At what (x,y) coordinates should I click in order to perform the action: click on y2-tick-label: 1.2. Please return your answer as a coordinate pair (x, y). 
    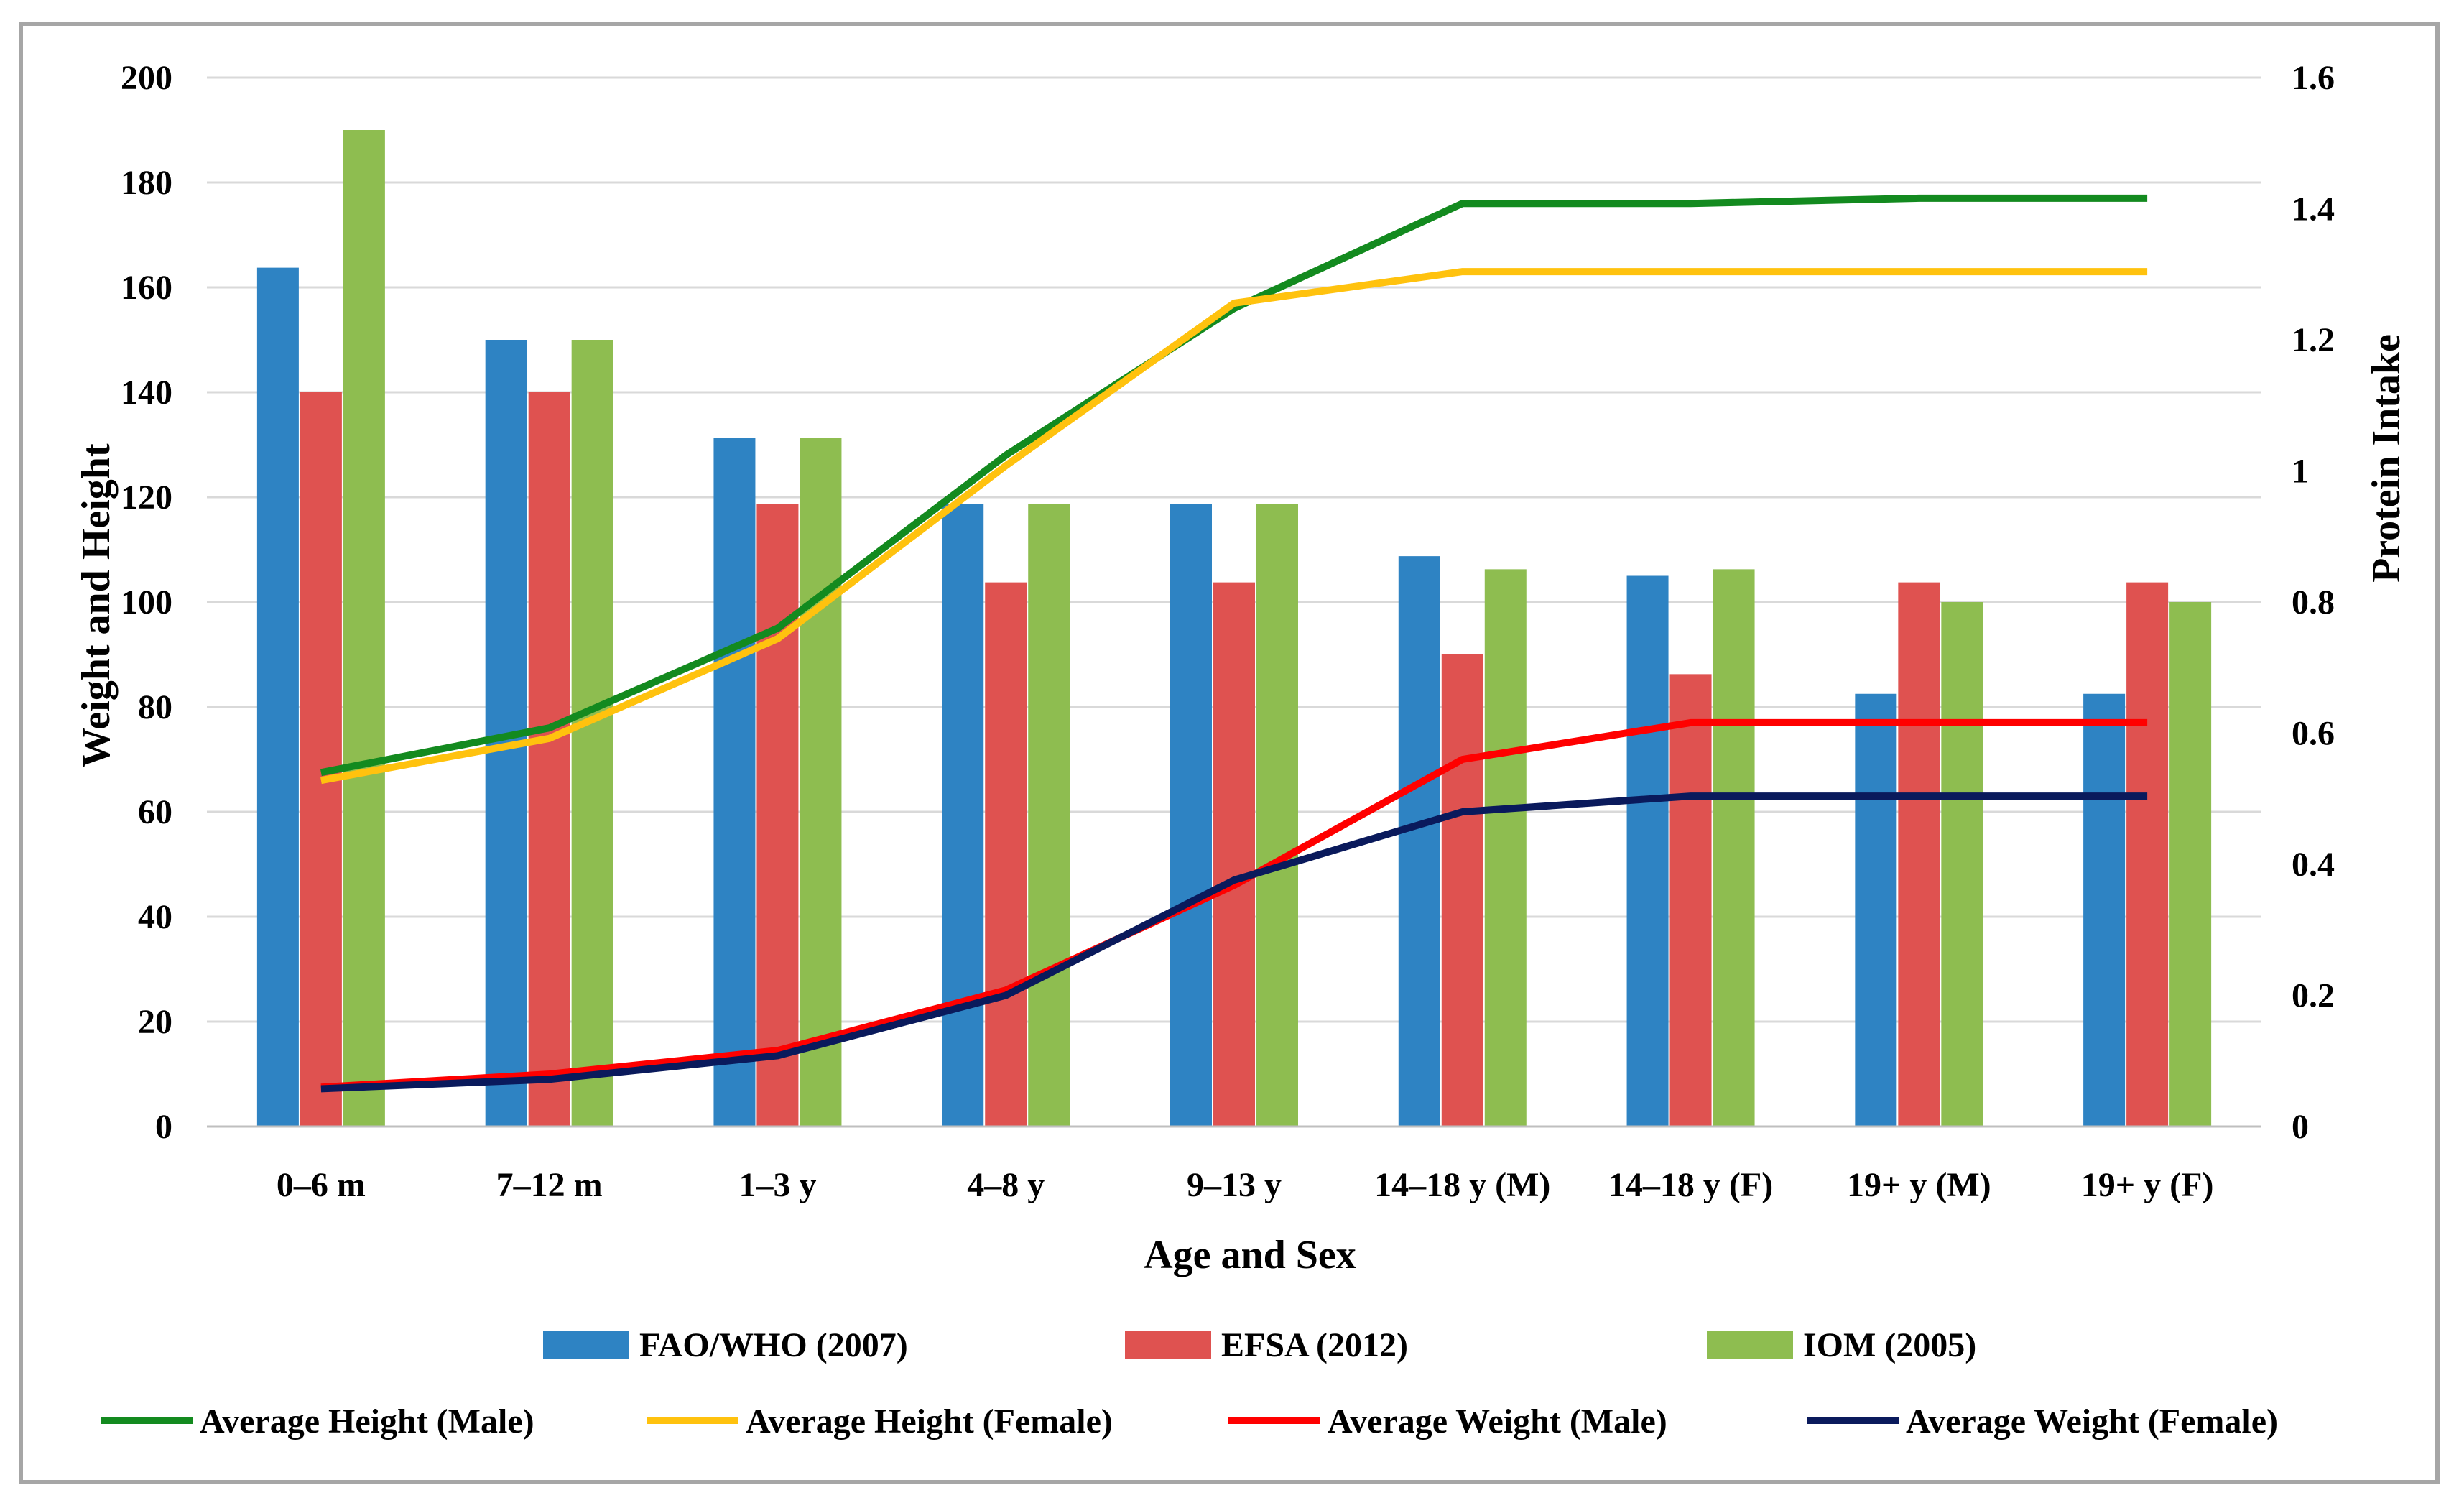
    Looking at the image, I should click on (2313, 340).